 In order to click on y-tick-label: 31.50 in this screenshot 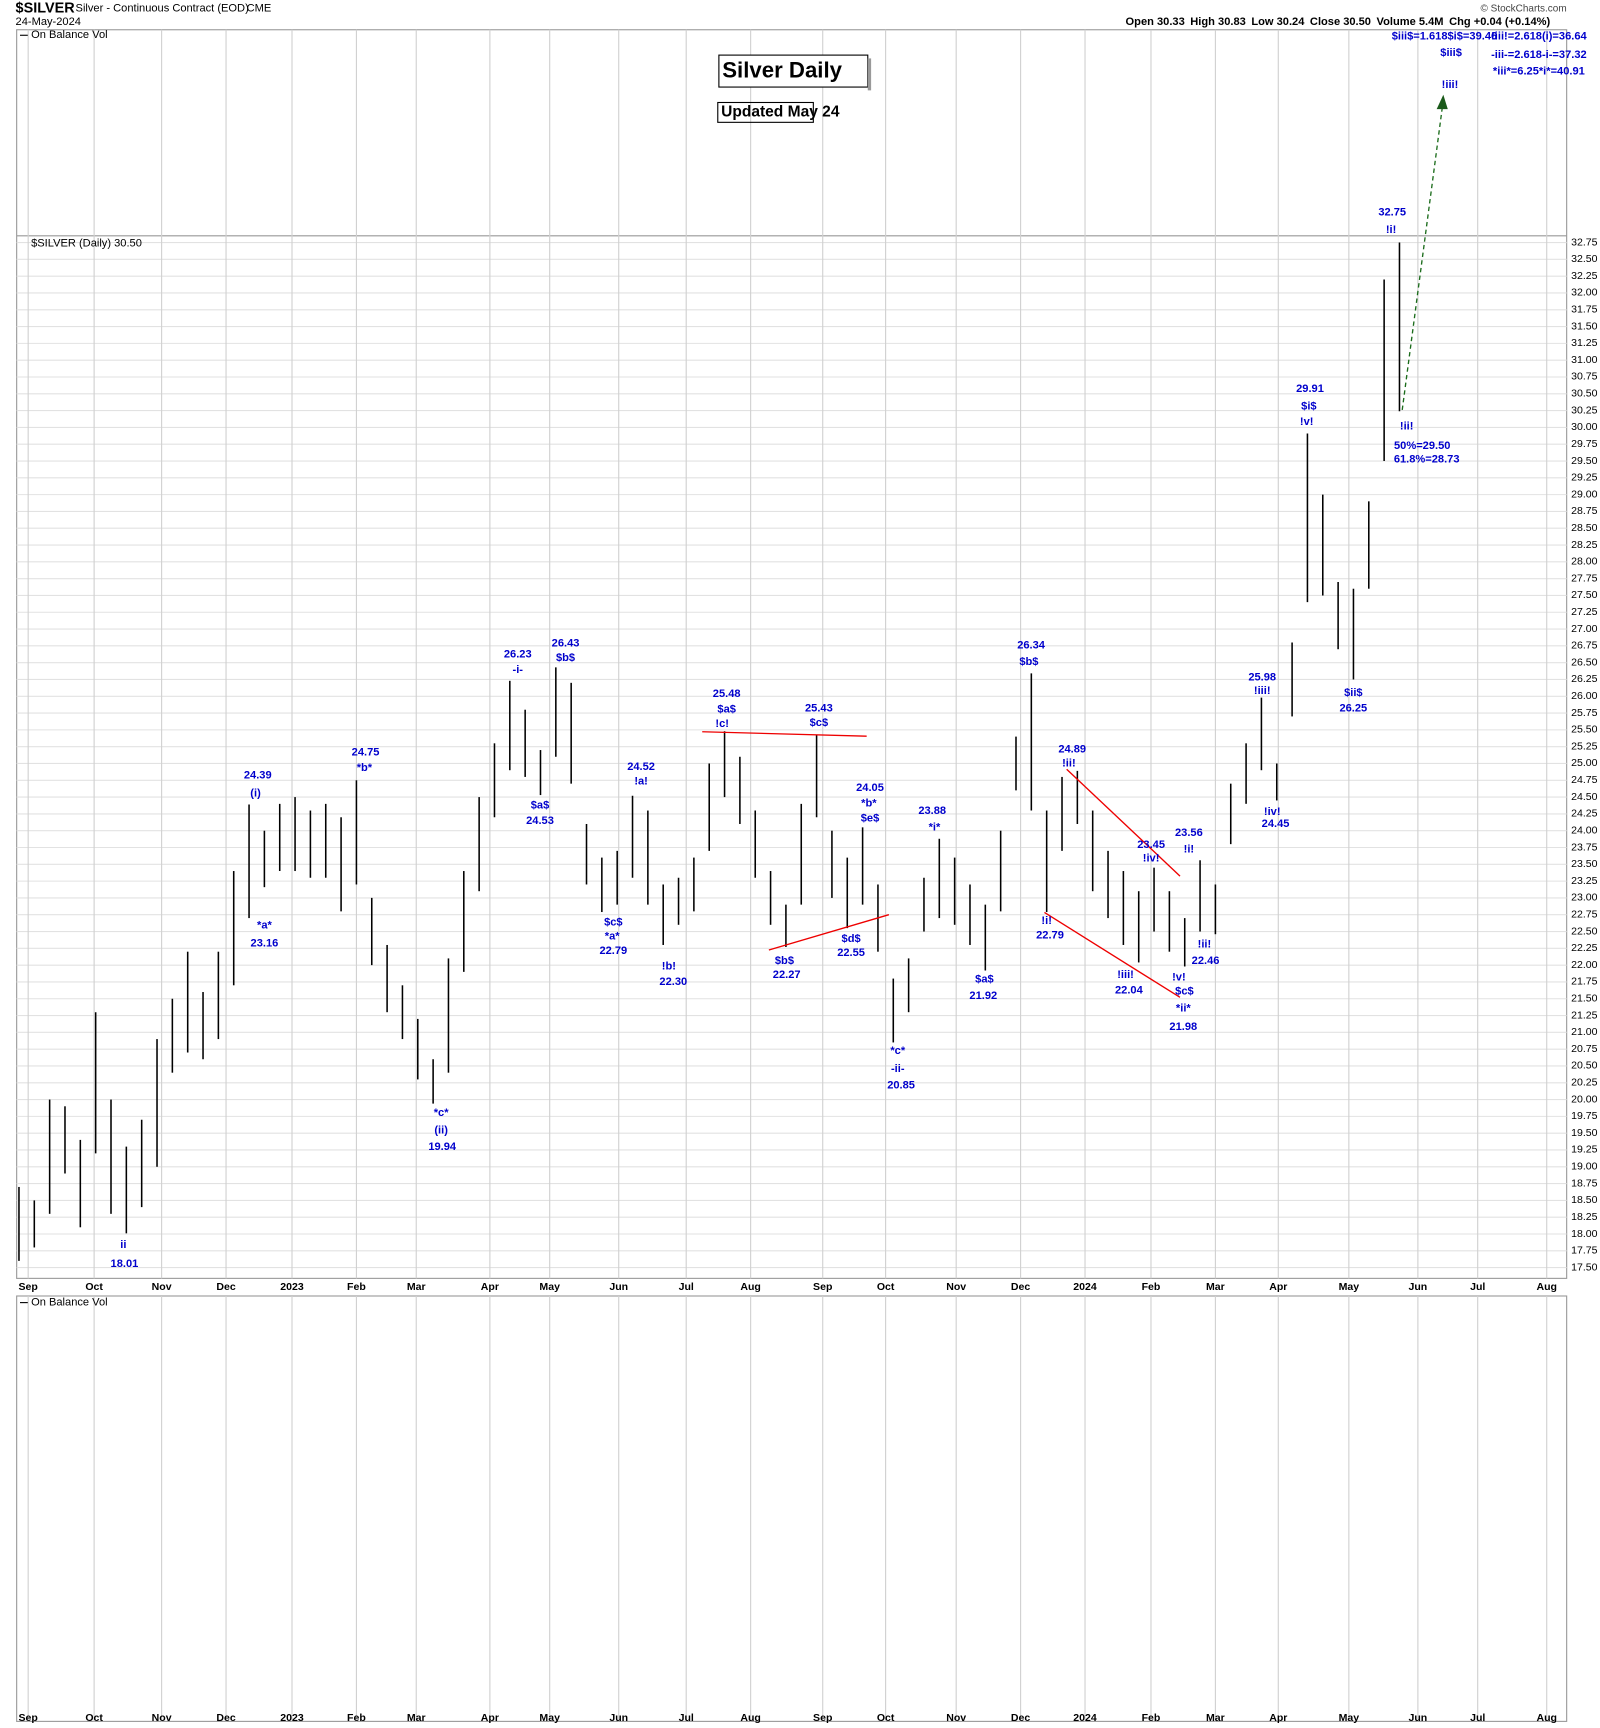, I will do `click(1584, 326)`.